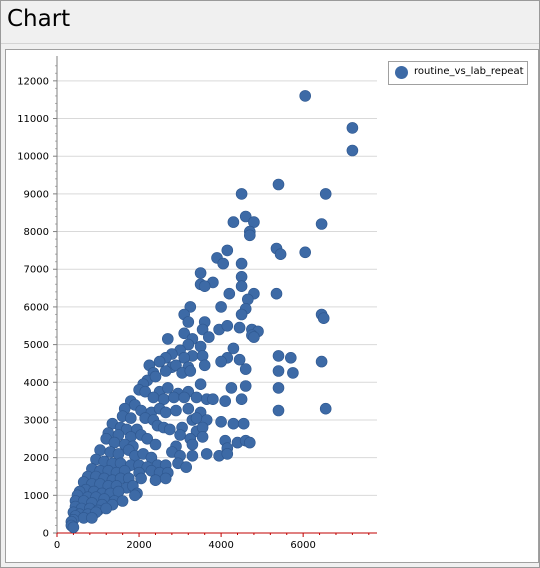 This screenshot has height=568, width=540. I want to click on legend-label: routine_vs_lab_repeat, so click(469, 71).